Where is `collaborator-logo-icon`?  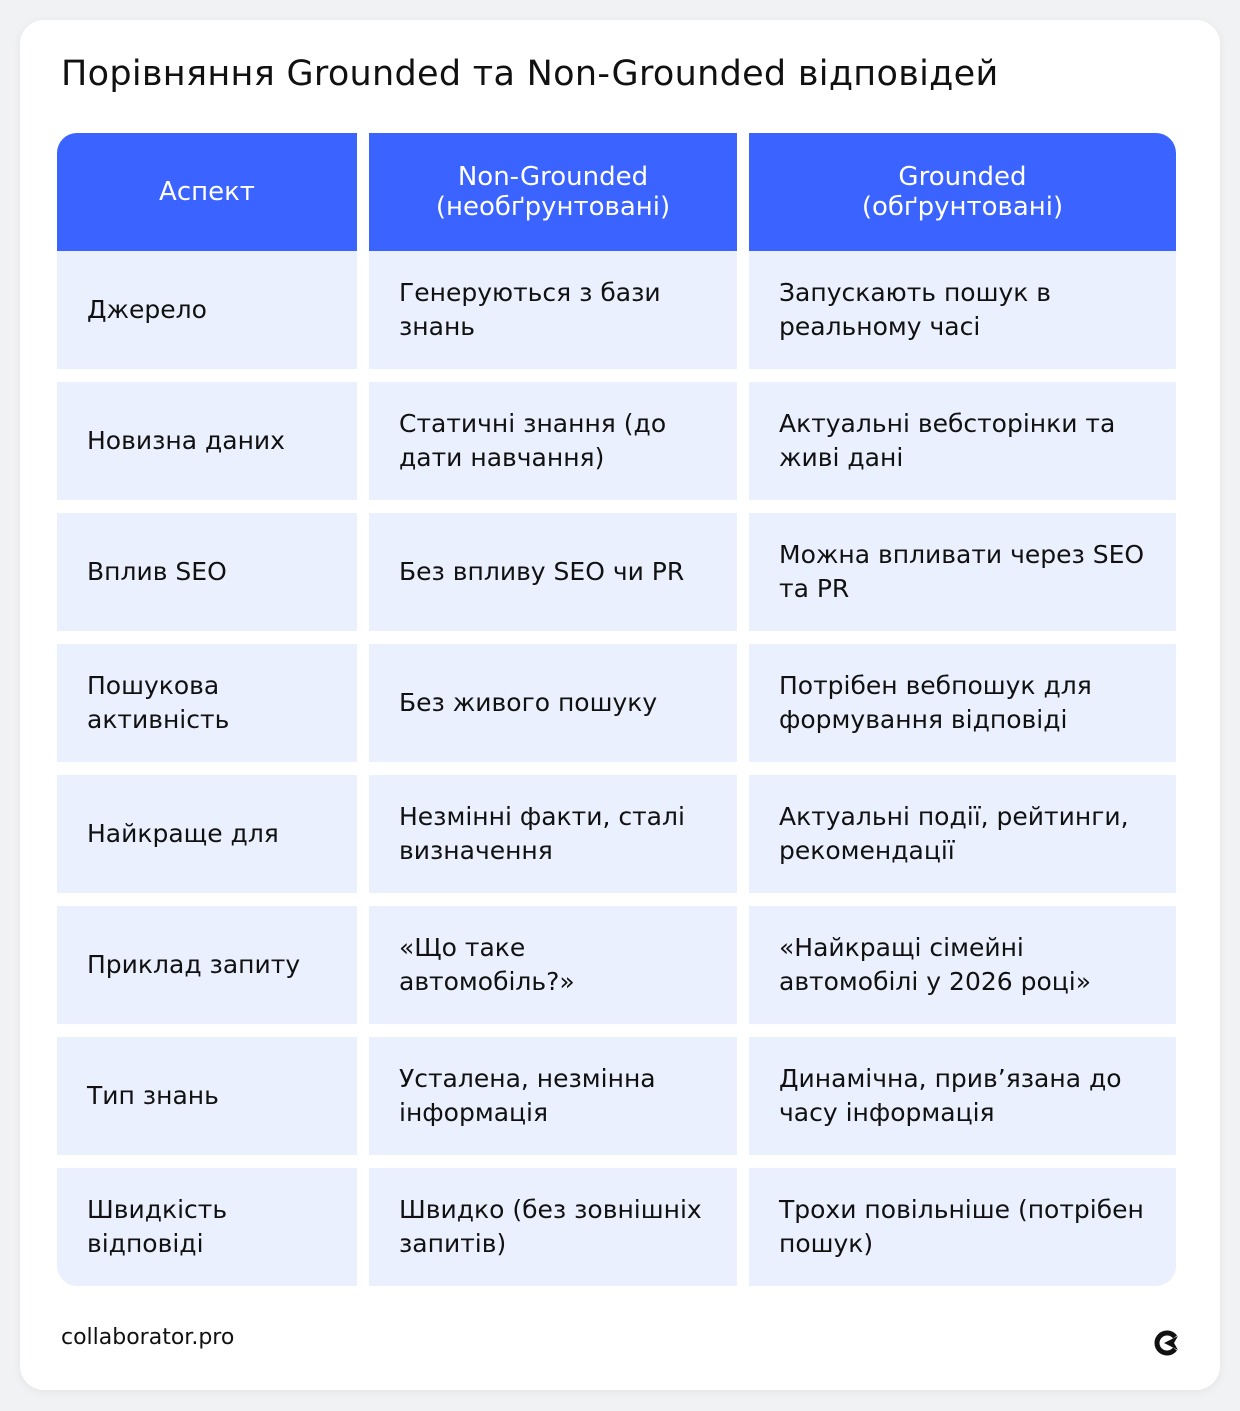 collaborator-logo-icon is located at coordinates (1166, 1343).